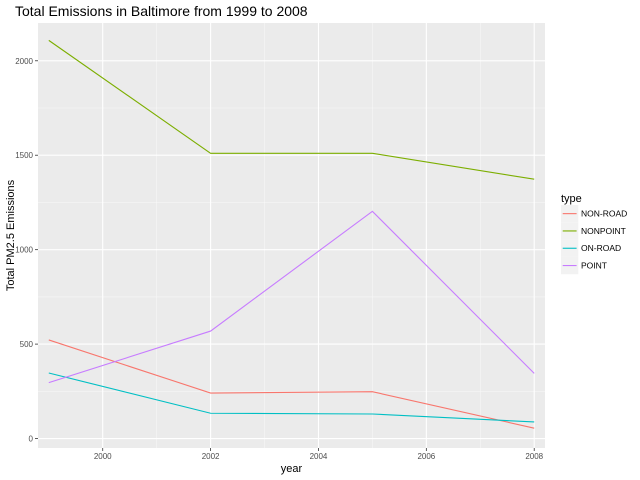 This screenshot has height=480, width=640. What do you see at coordinates (103, 456) in the screenshot?
I see `x-tick-label: 2000` at bounding box center [103, 456].